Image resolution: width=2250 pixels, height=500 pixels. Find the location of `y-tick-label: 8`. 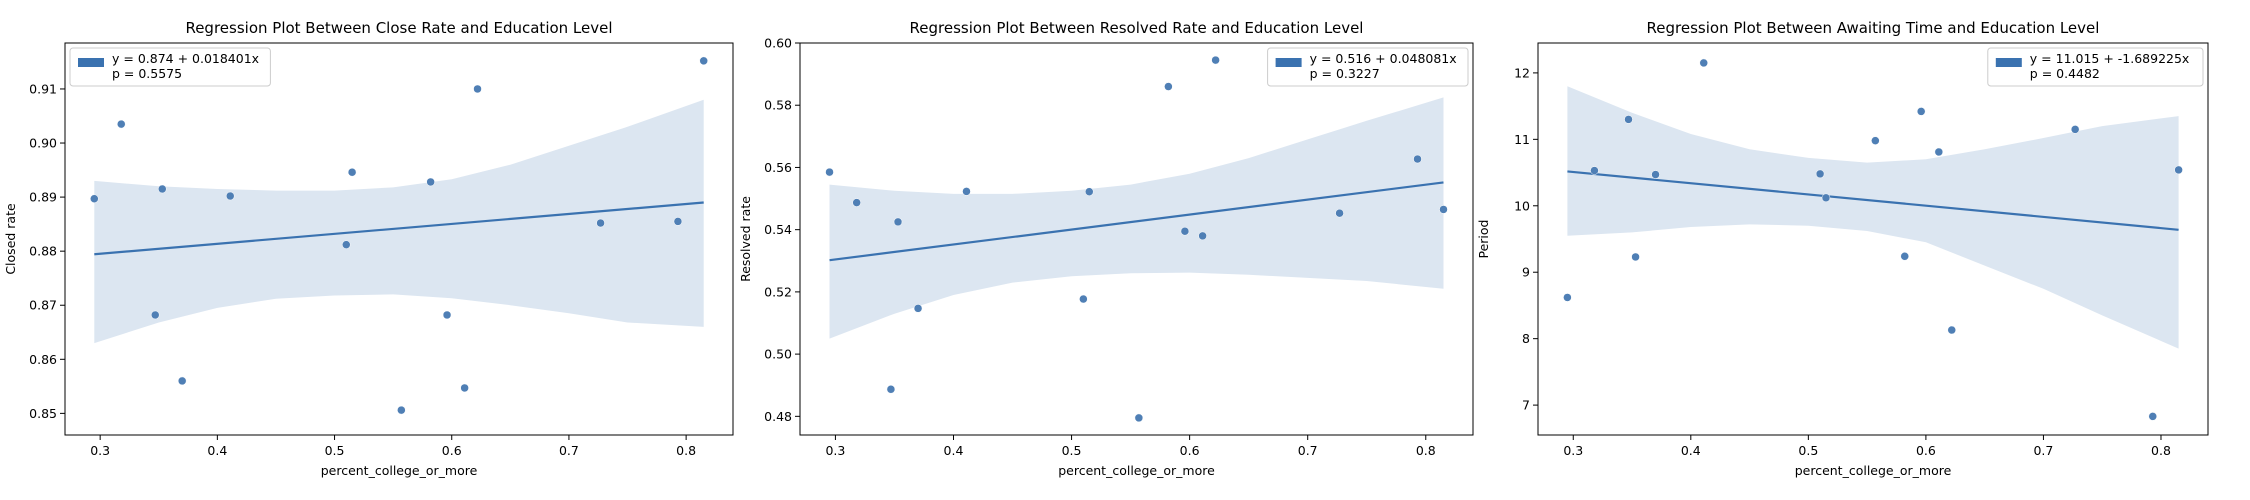

y-tick-label: 8 is located at coordinates (1526, 338).